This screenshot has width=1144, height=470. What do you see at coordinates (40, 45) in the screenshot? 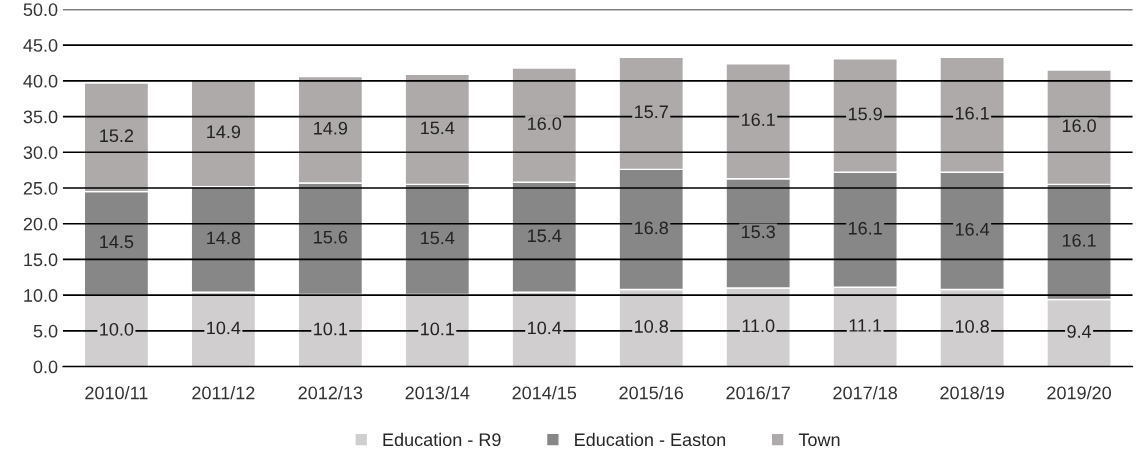
I see `y-tick-label: 45.0` at bounding box center [40, 45].